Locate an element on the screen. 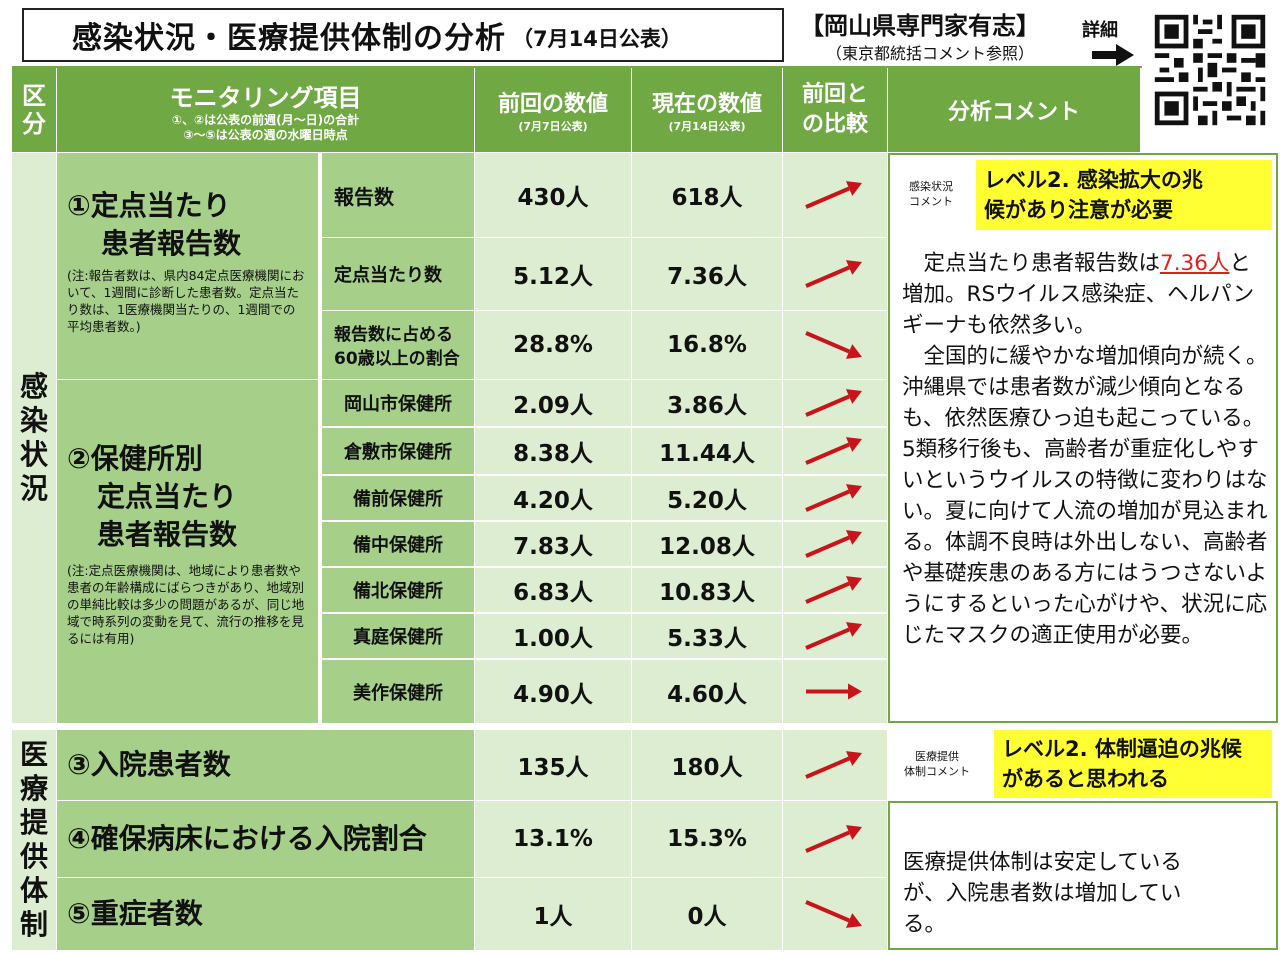 The height and width of the screenshot is (956, 1287). header-comment: 分析コメント is located at coordinates (1014, 110).